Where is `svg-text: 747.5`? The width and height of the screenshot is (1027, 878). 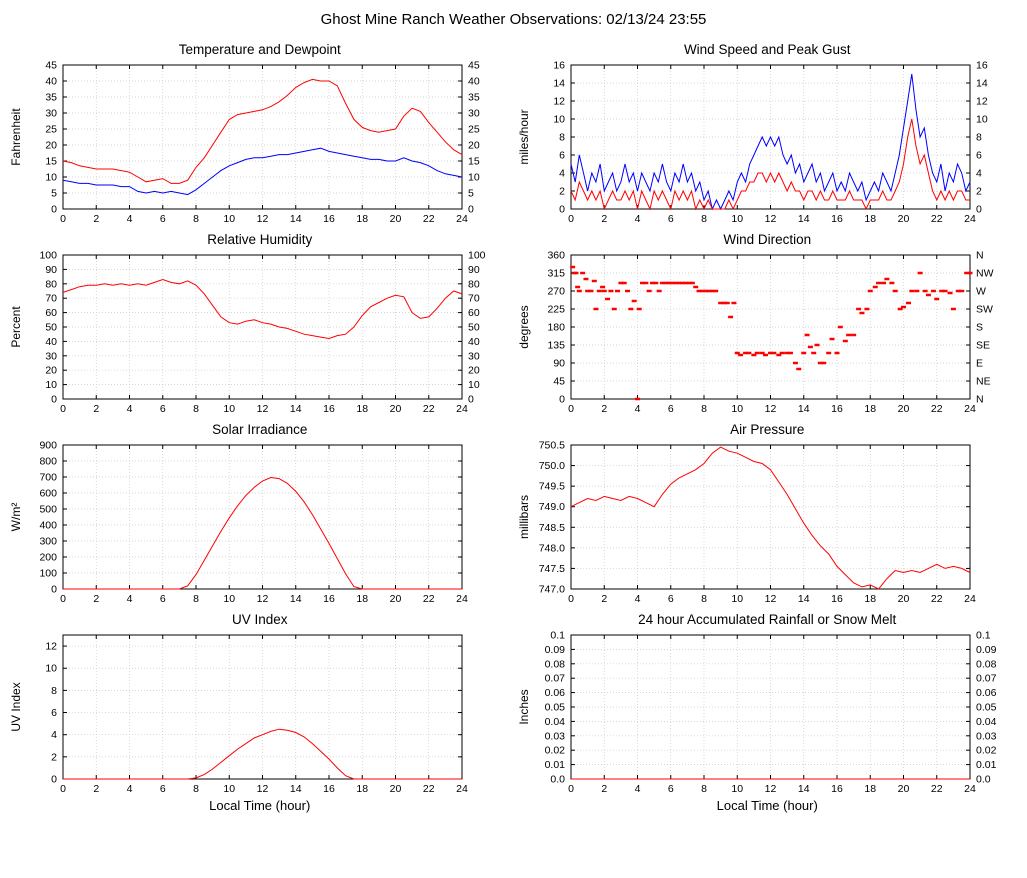 svg-text: 747.5 is located at coordinates (551, 569).